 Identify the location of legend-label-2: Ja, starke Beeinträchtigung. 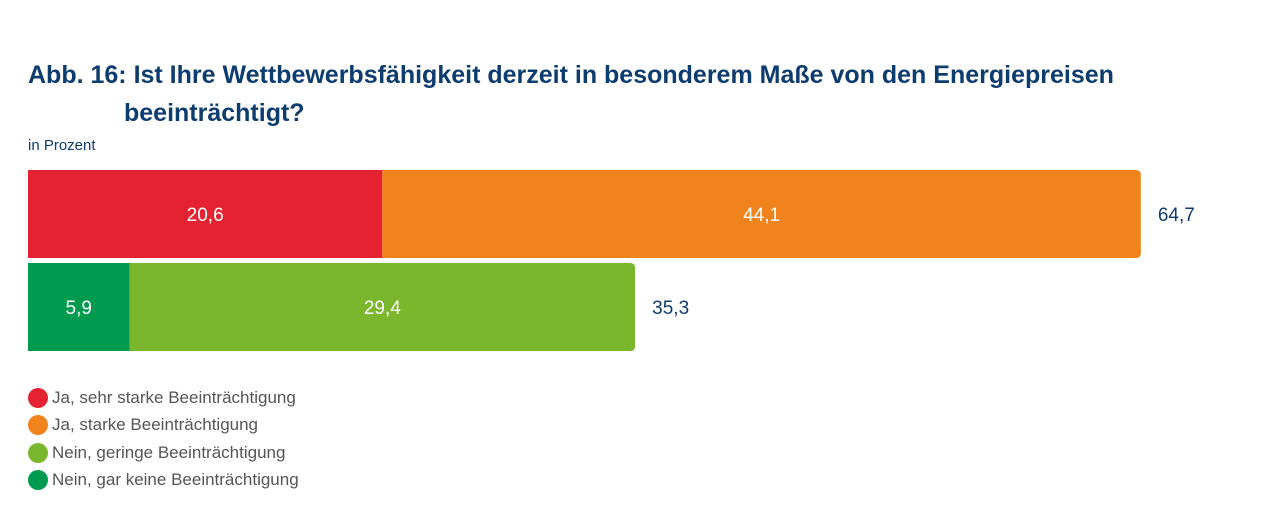
(155, 425).